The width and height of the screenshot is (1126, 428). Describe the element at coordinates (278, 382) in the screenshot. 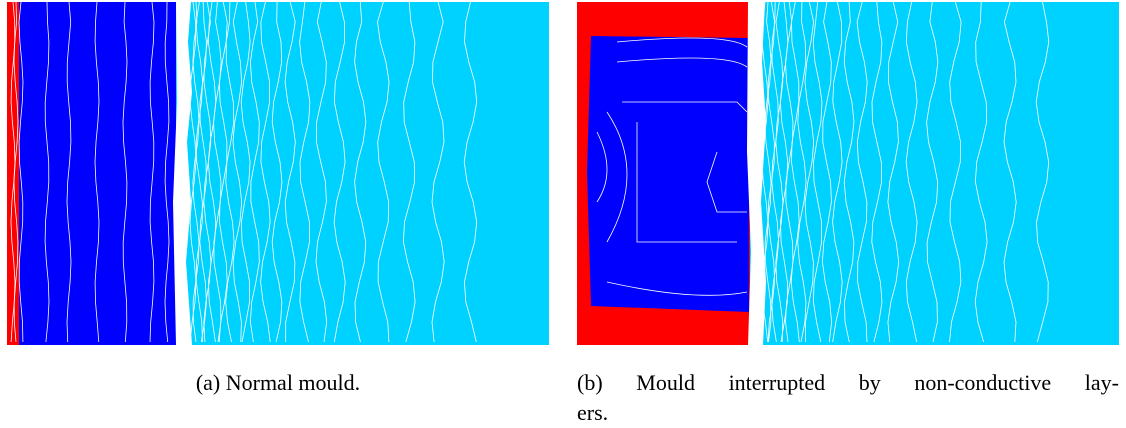

I see `caption: (a) Normal mould.` at that location.